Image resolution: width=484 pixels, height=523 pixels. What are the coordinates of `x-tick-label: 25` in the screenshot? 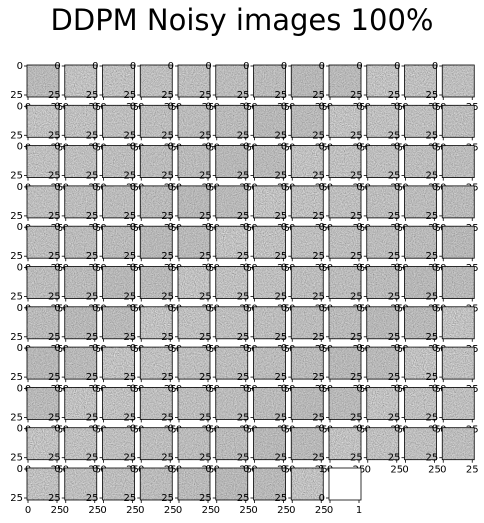 It's located at (132, 510).